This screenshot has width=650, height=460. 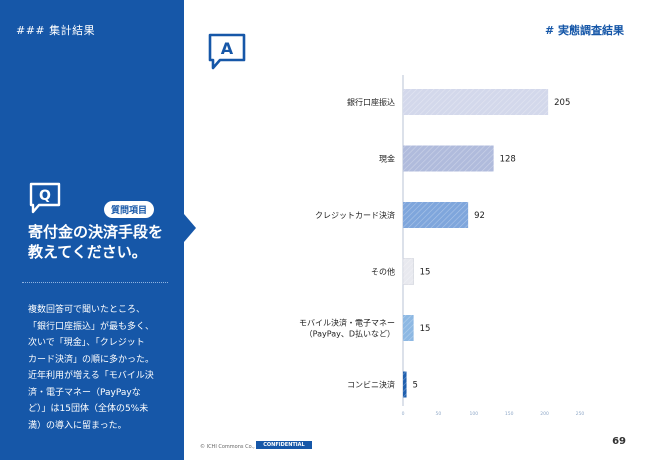 What do you see at coordinates (56, 30) in the screenshot?
I see `section-label: ### 集計結果` at bounding box center [56, 30].